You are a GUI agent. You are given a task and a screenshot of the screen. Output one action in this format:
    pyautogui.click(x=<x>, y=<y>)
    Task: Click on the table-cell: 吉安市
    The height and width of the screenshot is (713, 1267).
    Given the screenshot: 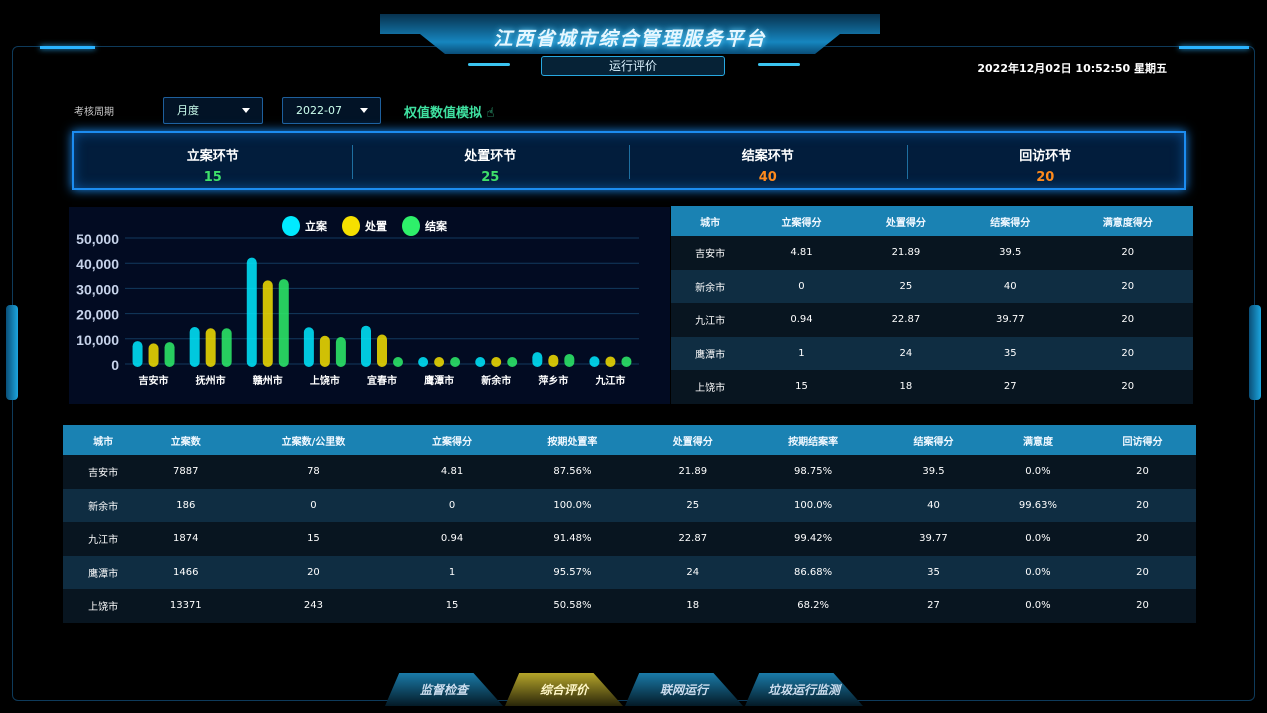 What is the action you would take?
    pyautogui.click(x=710, y=253)
    